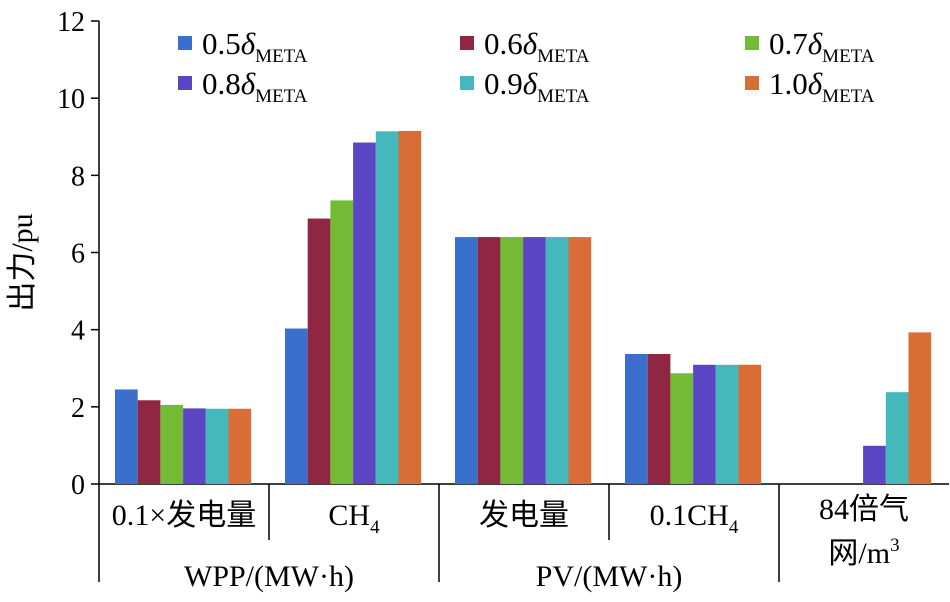  I want to click on legend-label: 0.5δMETA, so click(255, 46).